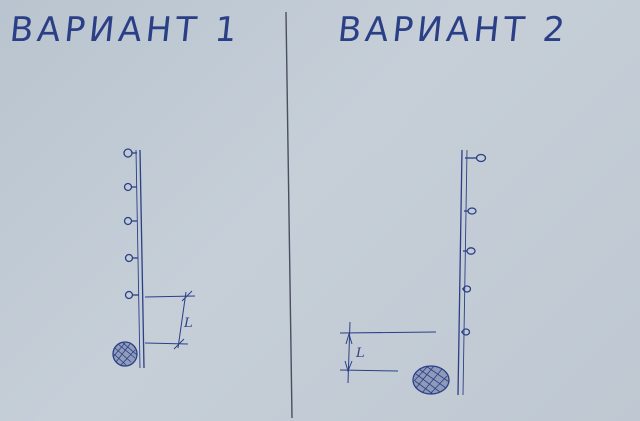  What do you see at coordinates (182, 320) in the screenshot?
I see `dim-line-left-vertical` at bounding box center [182, 320].